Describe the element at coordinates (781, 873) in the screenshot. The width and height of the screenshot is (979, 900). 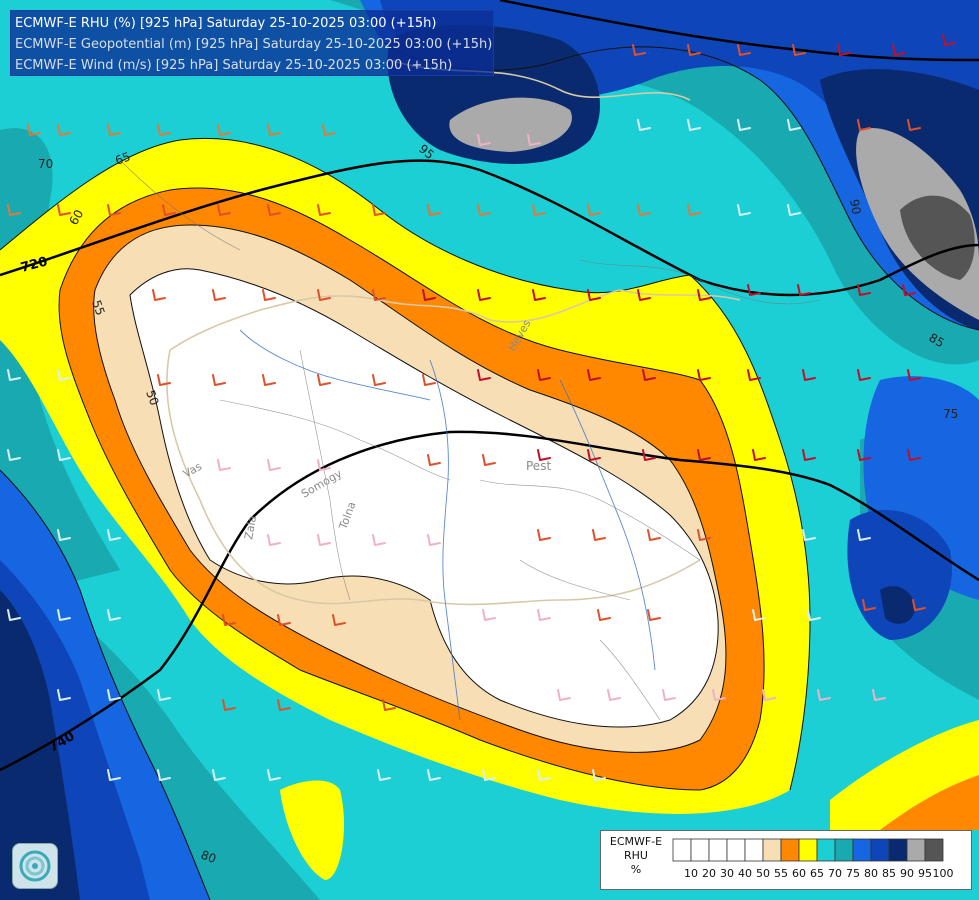
I see `legend-tick-label: 55` at that location.